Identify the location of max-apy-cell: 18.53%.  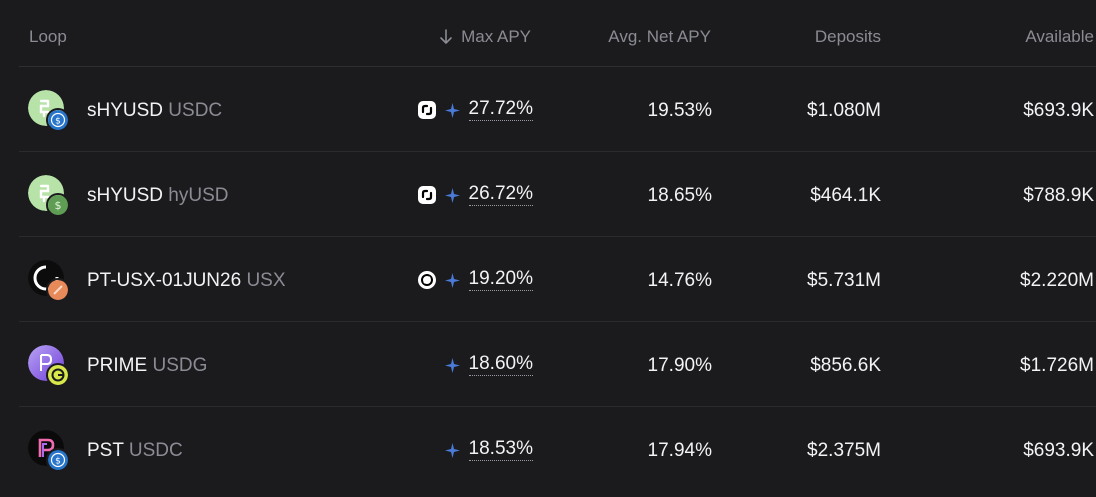
(488, 449).